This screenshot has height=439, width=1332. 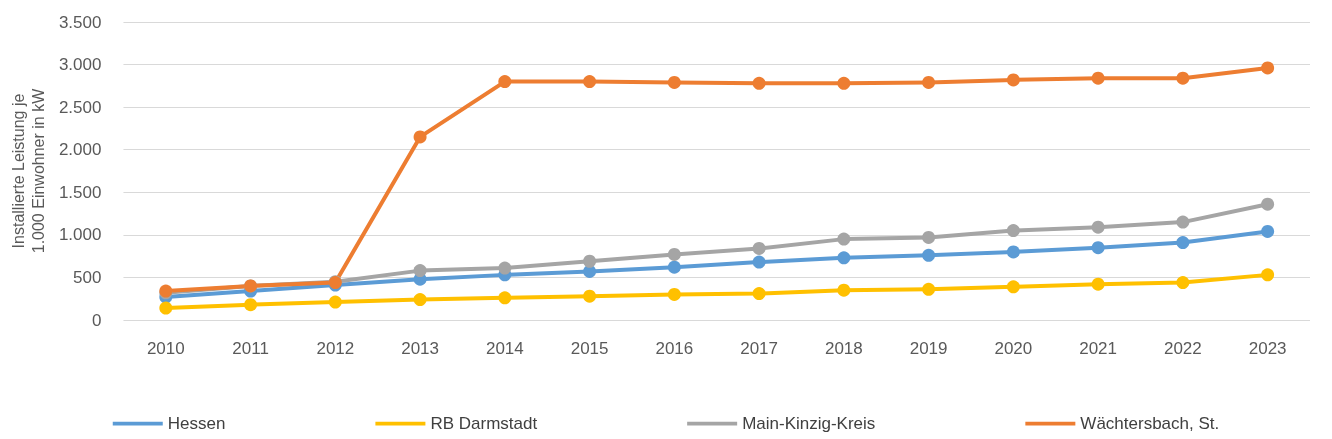 I want to click on legend-label: Main-Kinzig-Kreis, so click(x=809, y=423).